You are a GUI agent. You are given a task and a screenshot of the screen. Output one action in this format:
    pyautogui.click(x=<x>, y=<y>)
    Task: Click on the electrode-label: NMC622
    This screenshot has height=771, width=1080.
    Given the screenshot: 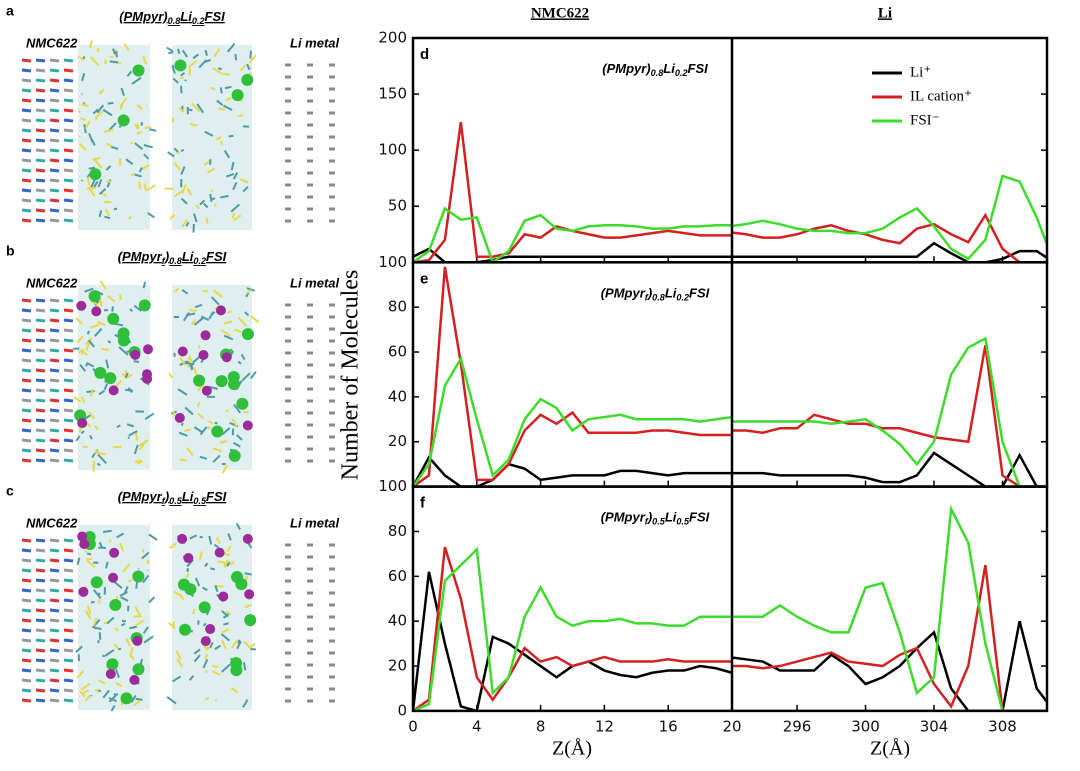 What is the action you would take?
    pyautogui.click(x=52, y=42)
    